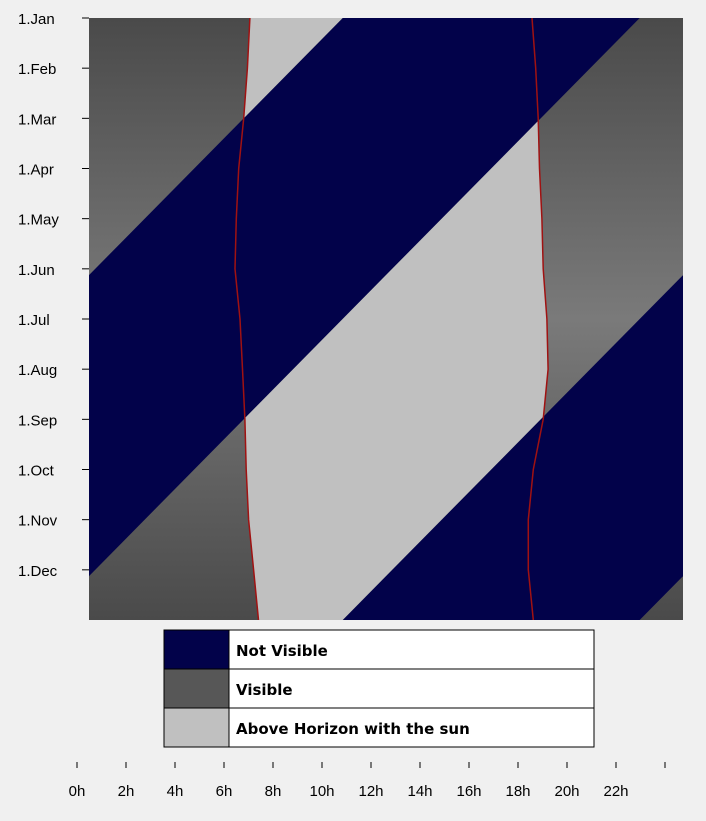  I want to click on sunset-line, so click(538, 319).